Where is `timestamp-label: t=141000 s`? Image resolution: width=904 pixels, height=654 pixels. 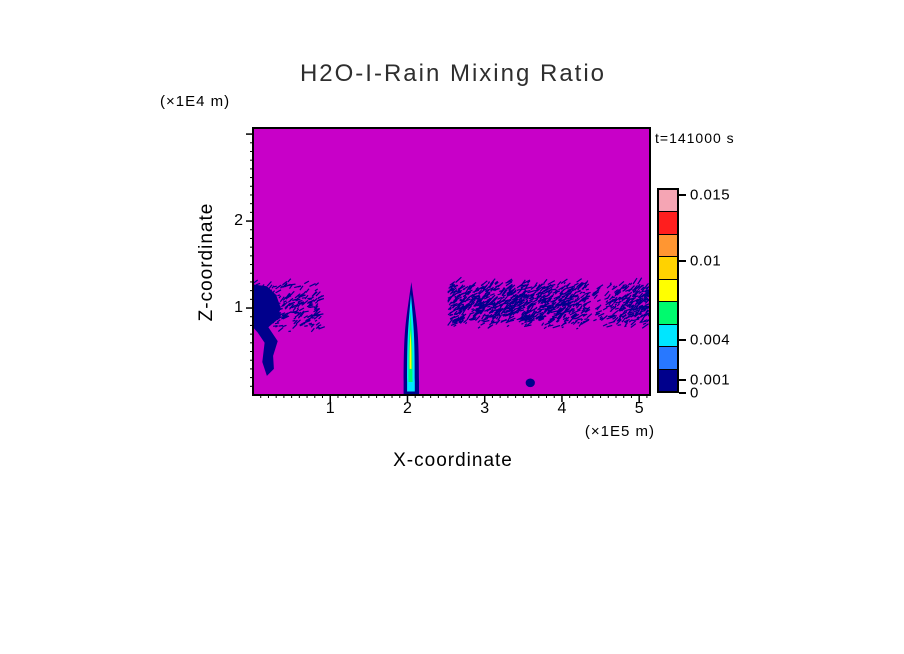
timestamp-label: t=141000 s is located at coordinates (695, 138).